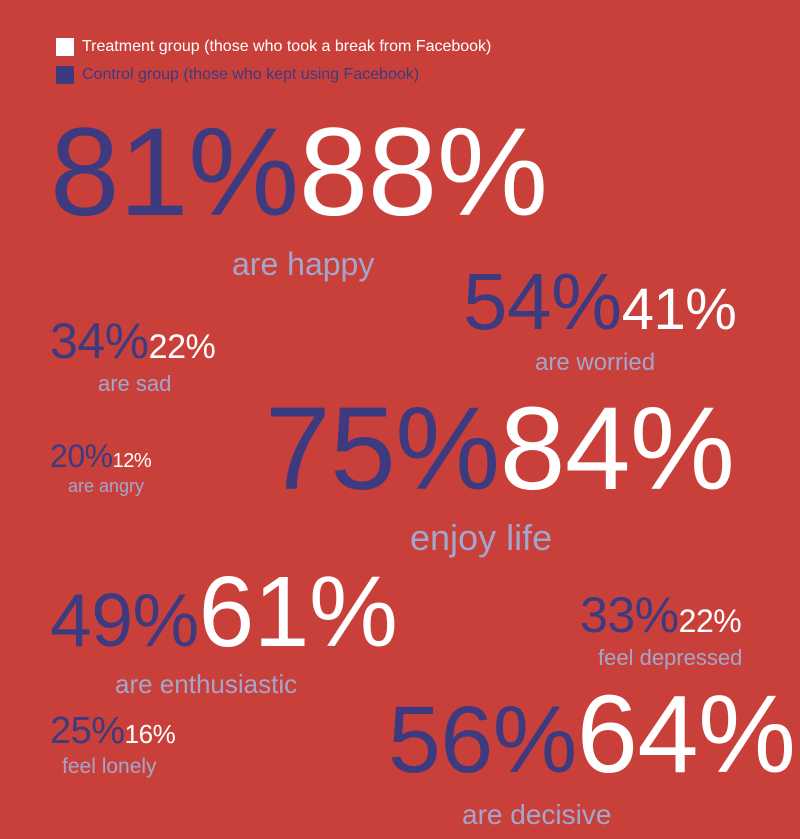  What do you see at coordinates (135, 383) in the screenshot?
I see `stat-label: are sad` at bounding box center [135, 383].